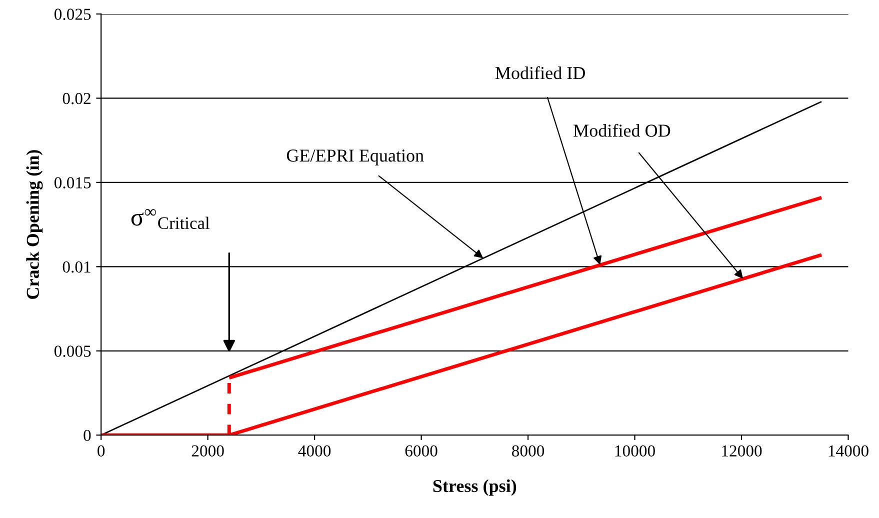 The image size is (879, 518). I want to click on x-tick-label: 2000, so click(208, 451).